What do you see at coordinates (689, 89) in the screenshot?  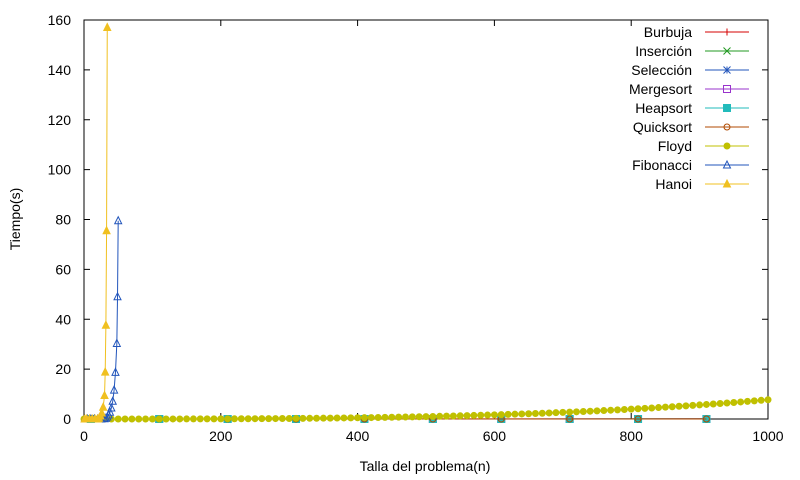 I see `legend-item-mergesort: Mergesort` at bounding box center [689, 89].